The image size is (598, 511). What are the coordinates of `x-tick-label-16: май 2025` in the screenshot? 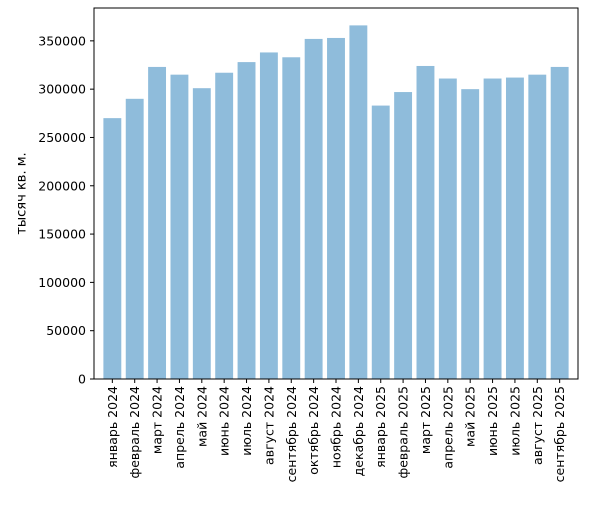 It's located at (470, 416).